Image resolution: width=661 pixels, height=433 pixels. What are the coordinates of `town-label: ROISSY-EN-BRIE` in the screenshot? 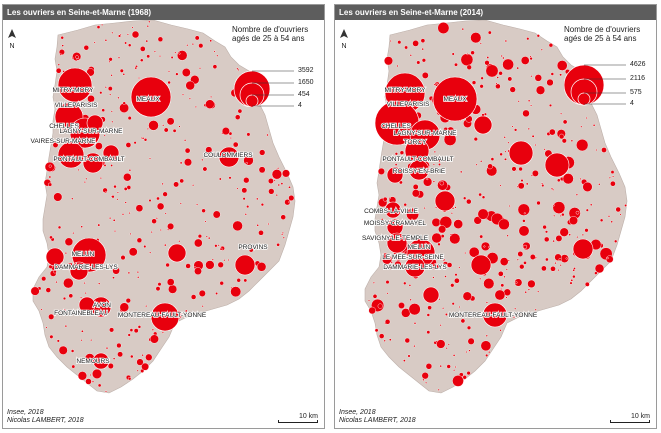 It's located at (419, 171).